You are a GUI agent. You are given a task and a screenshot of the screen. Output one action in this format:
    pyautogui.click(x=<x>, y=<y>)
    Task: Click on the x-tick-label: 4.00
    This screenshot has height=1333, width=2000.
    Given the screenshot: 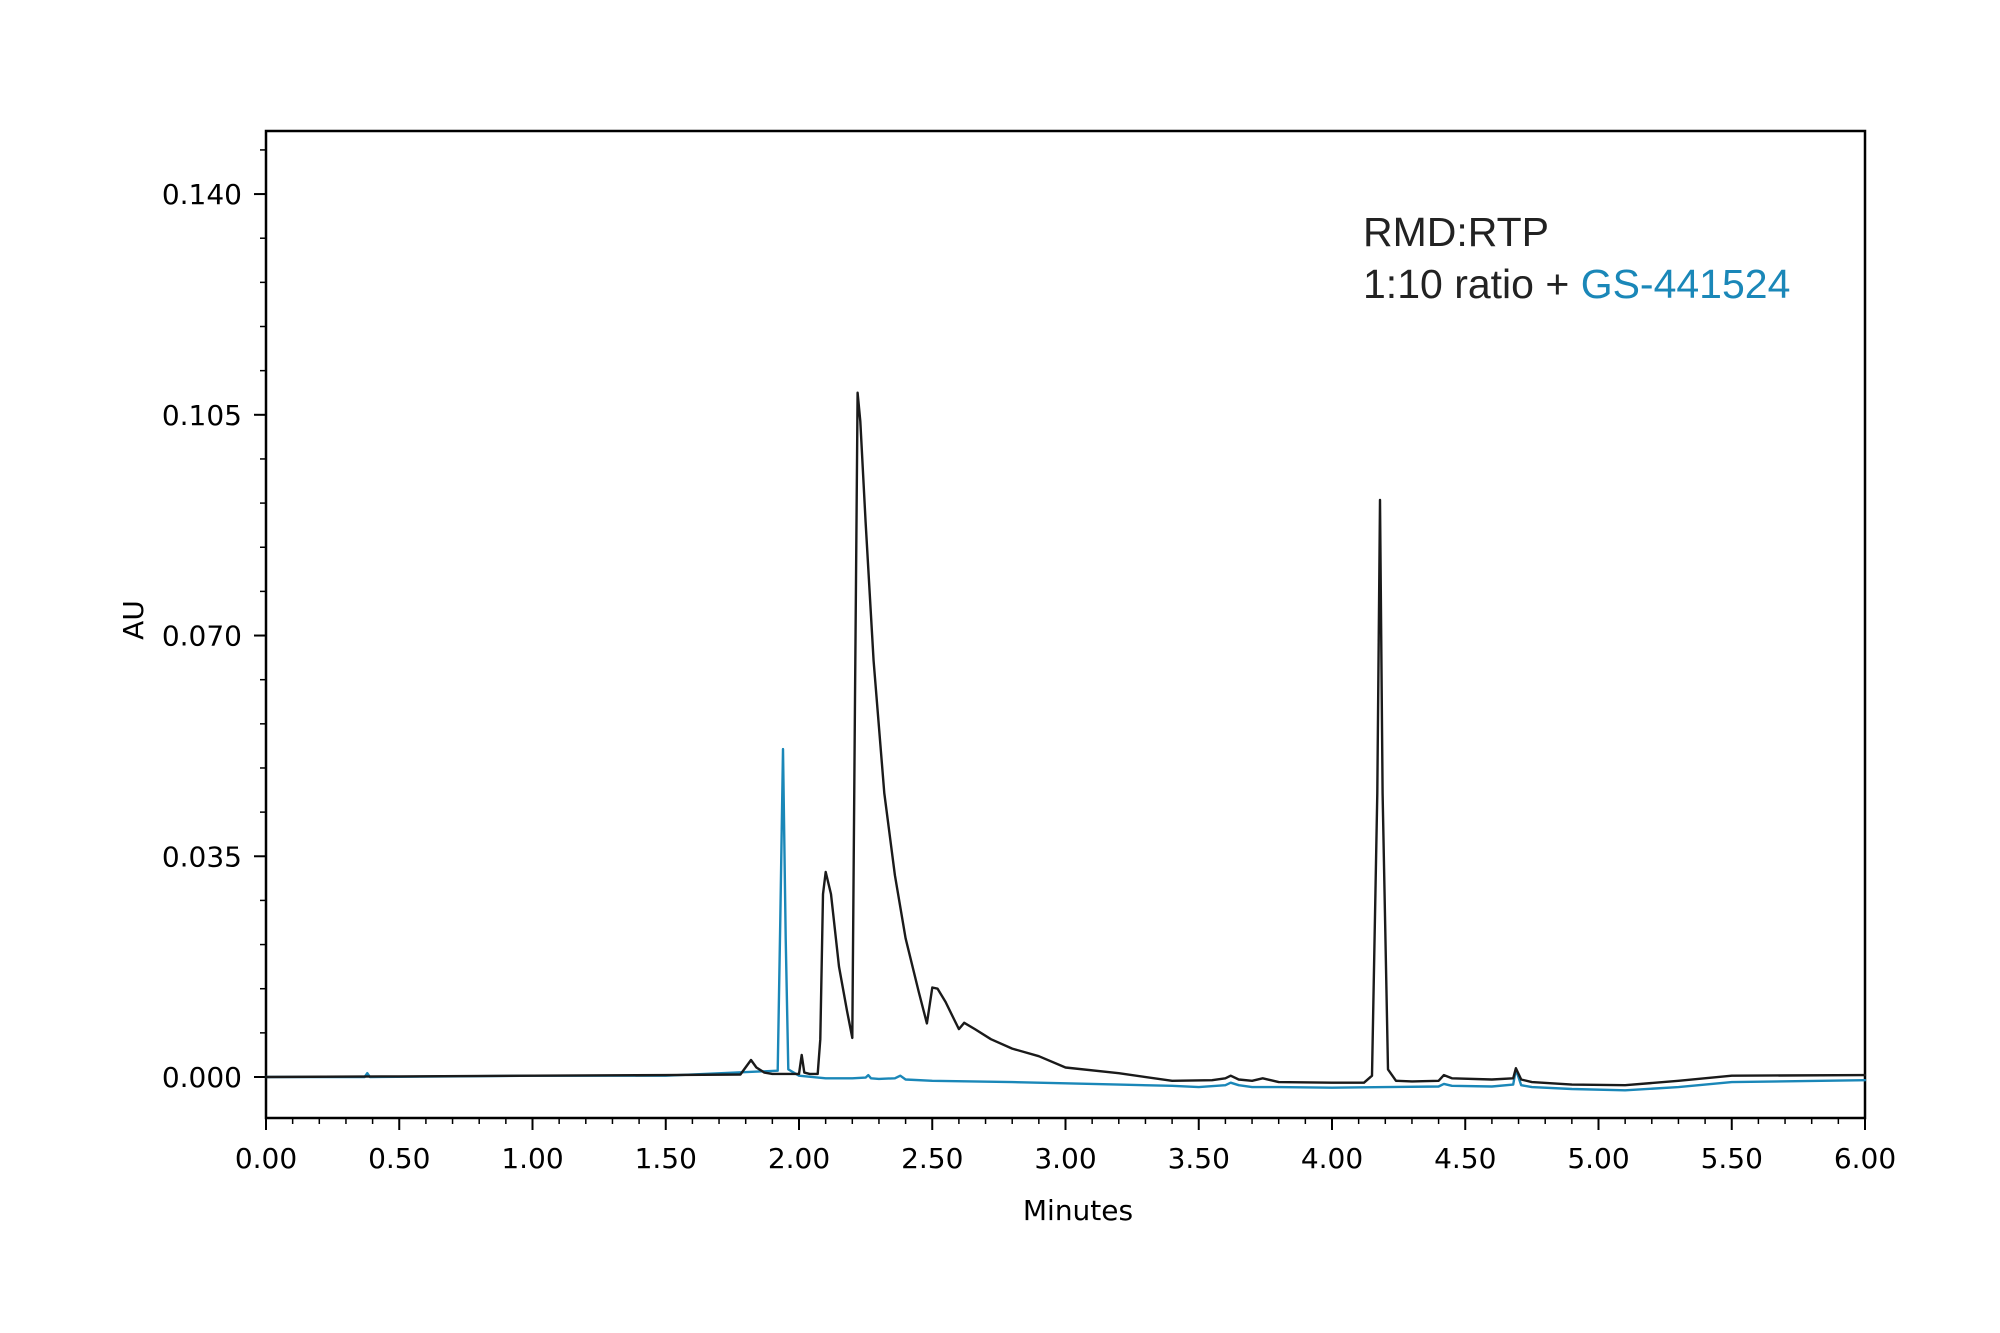 What is the action you would take?
    pyautogui.click(x=1332, y=1158)
    